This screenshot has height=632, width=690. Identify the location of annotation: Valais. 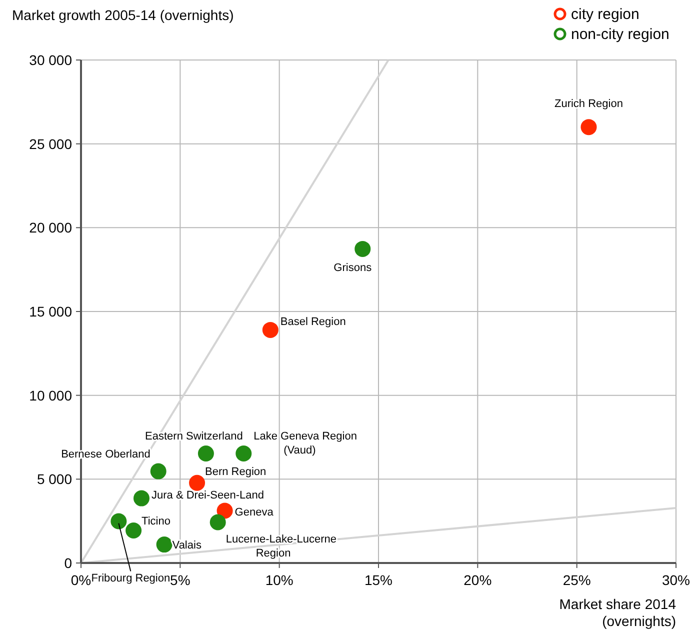
(187, 546).